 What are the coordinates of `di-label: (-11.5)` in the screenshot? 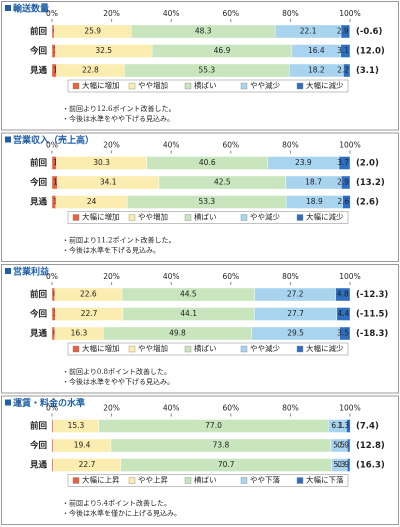 It's located at (372, 315).